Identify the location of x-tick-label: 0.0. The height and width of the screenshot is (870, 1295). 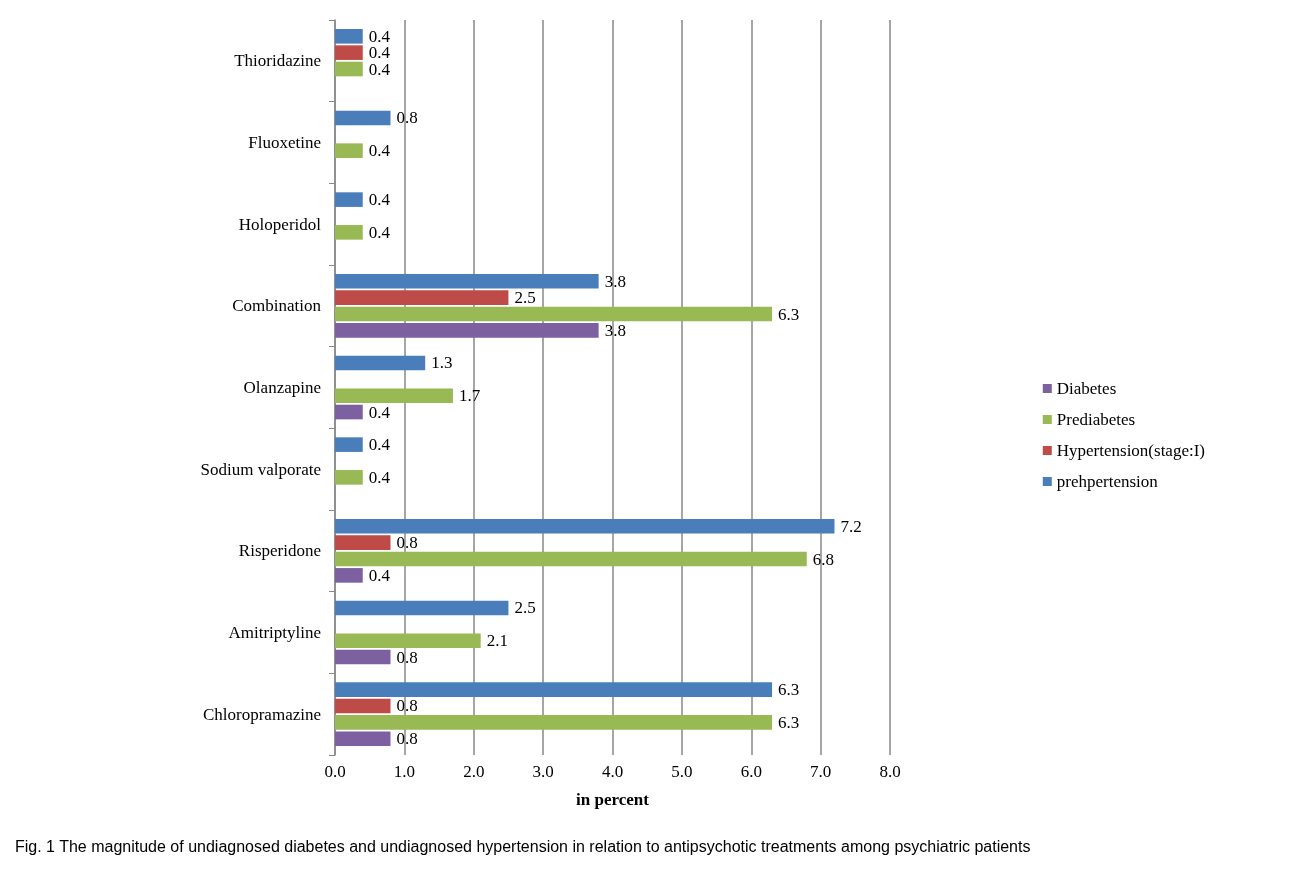
(335, 771).